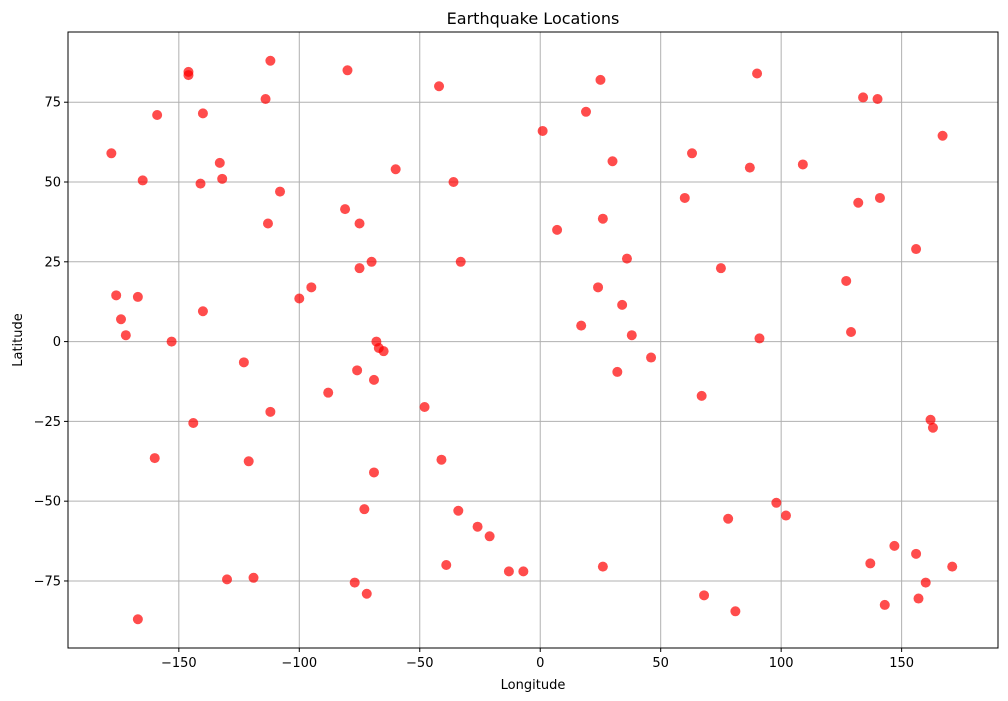  Describe the element at coordinates (47, 422) in the screenshot. I see `y-tick-label: −25` at that location.